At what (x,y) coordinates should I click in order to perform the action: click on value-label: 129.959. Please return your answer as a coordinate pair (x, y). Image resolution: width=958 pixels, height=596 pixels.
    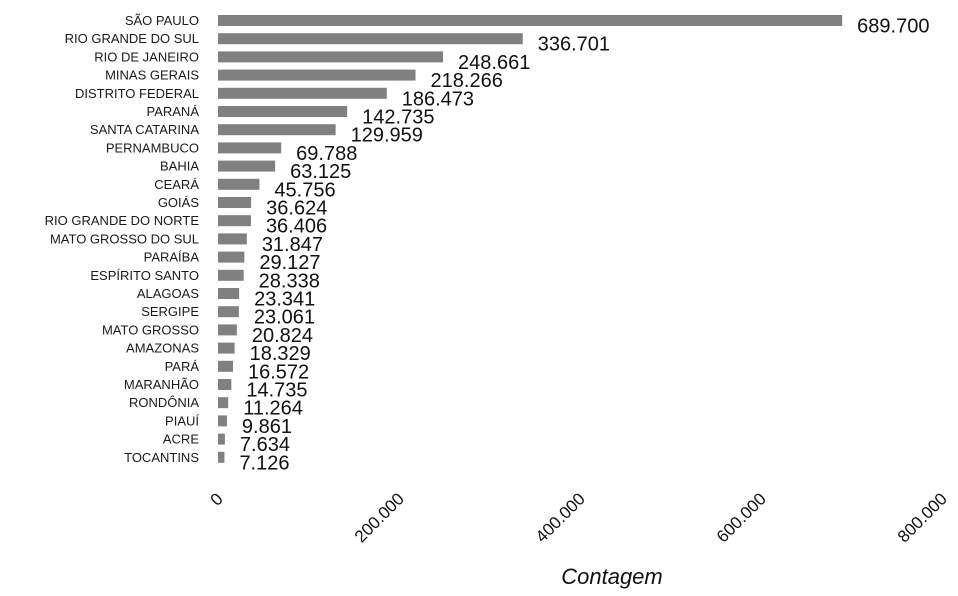
    Looking at the image, I should click on (387, 136).